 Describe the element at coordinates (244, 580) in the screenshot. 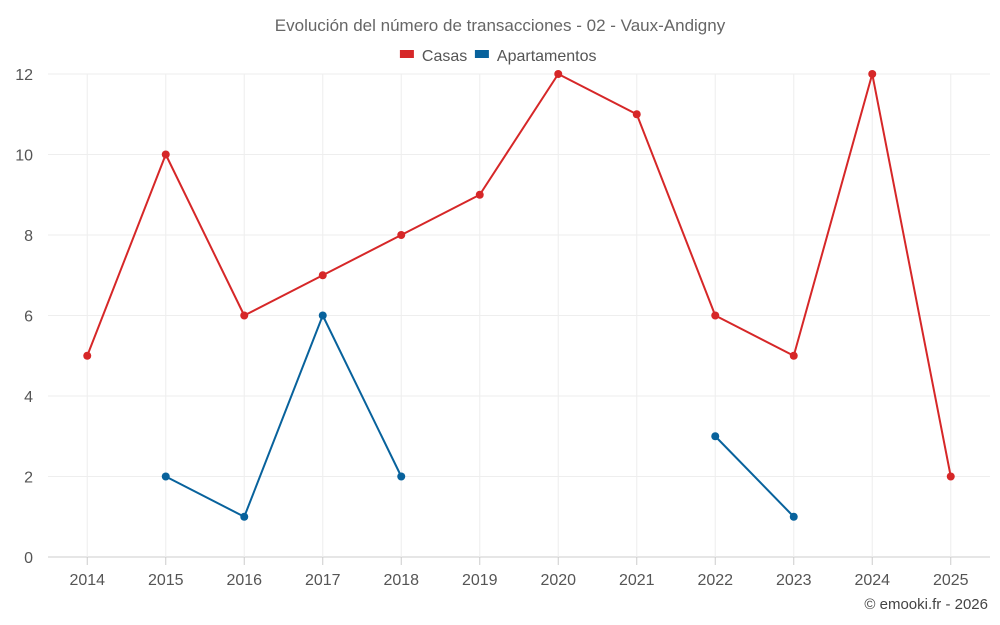

I see `x-tick-label: 2016` at that location.